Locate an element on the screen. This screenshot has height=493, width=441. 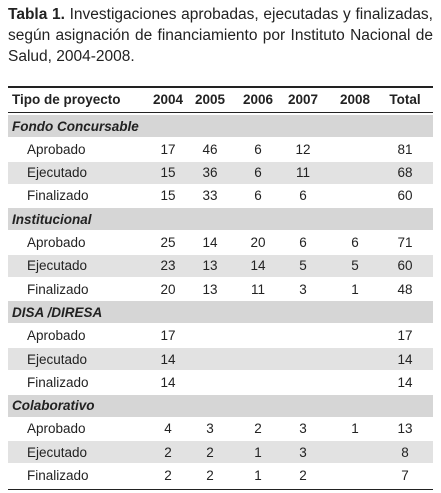
cell-value: 23 is located at coordinates (168, 266).